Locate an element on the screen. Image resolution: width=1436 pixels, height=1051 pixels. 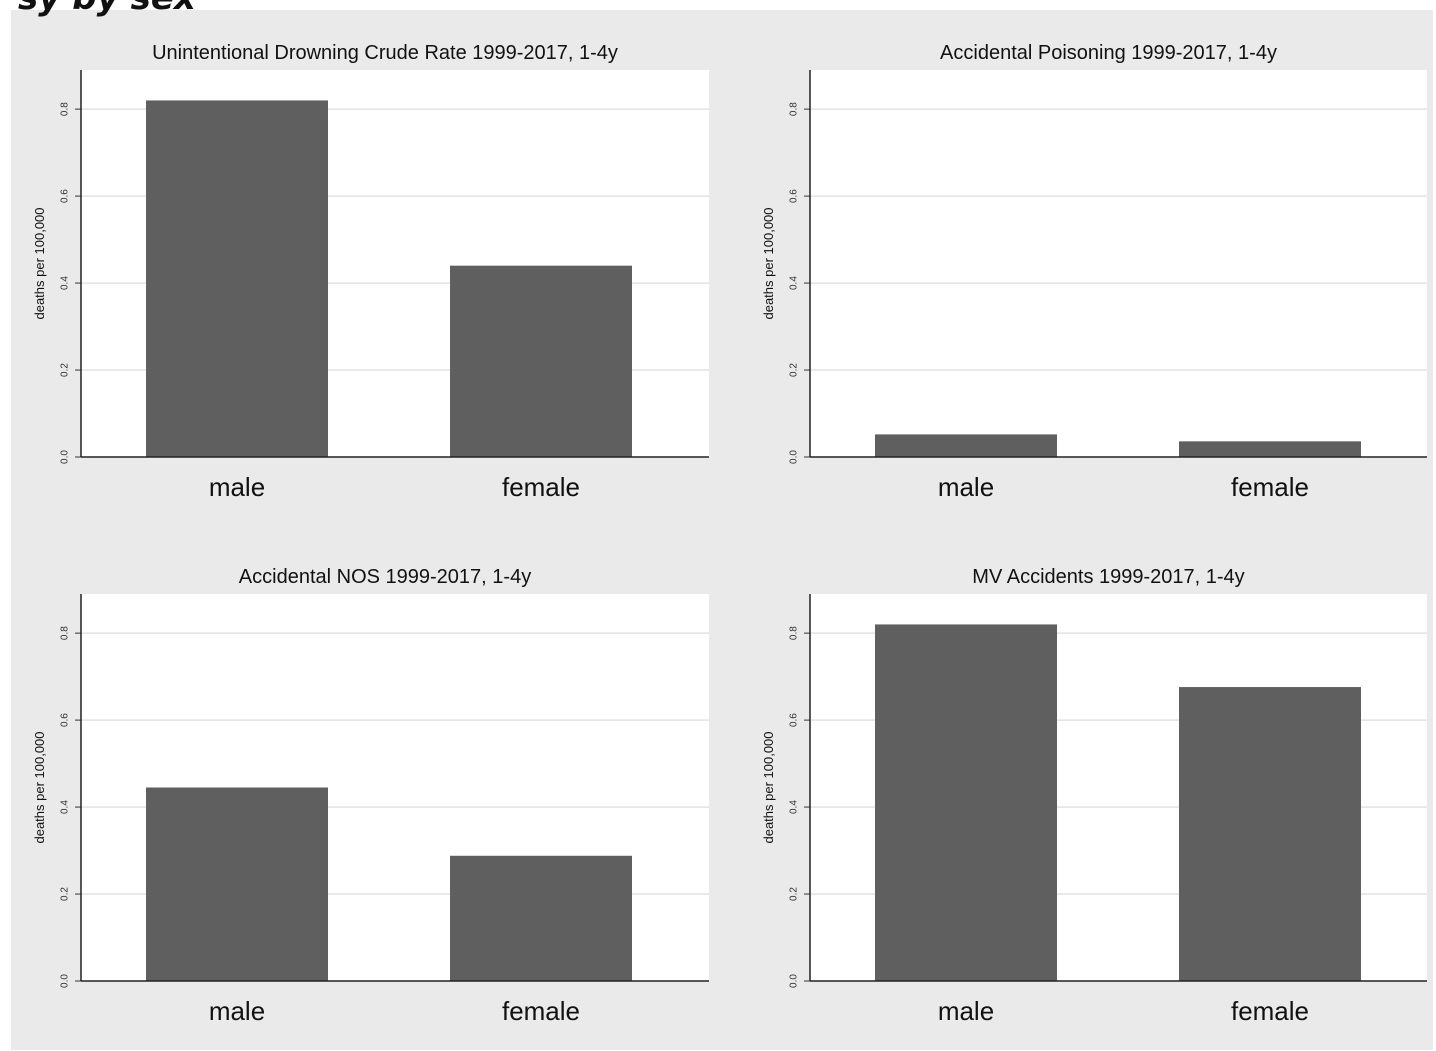
clipped-header-text: sy by sex is located at coordinates (107, 9).